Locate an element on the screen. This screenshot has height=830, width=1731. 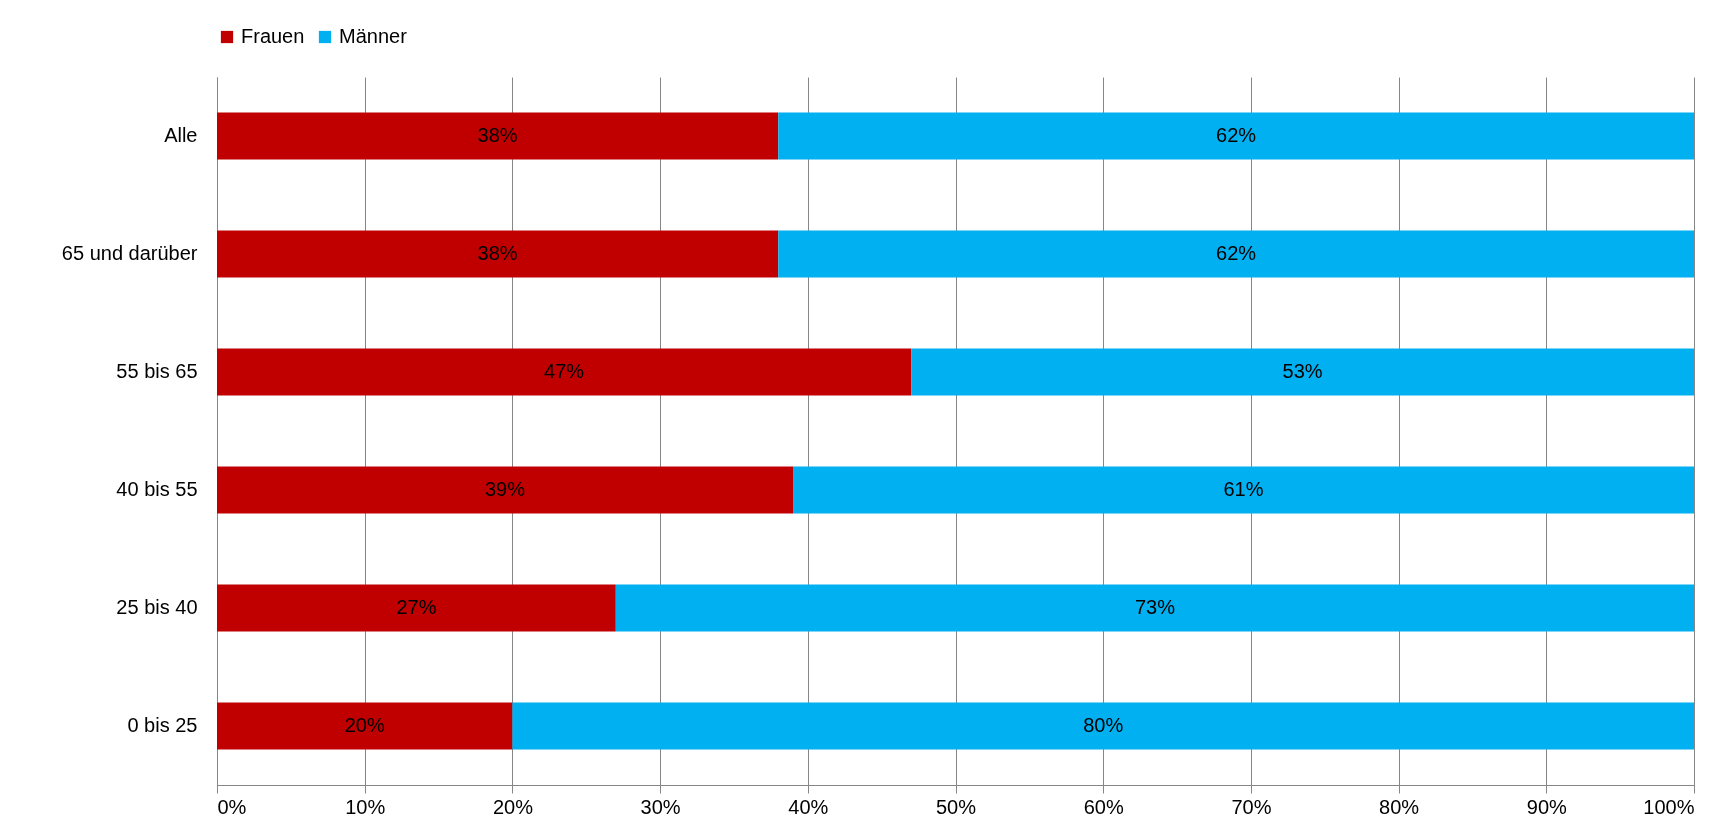
data-label: 20% is located at coordinates (364, 725).